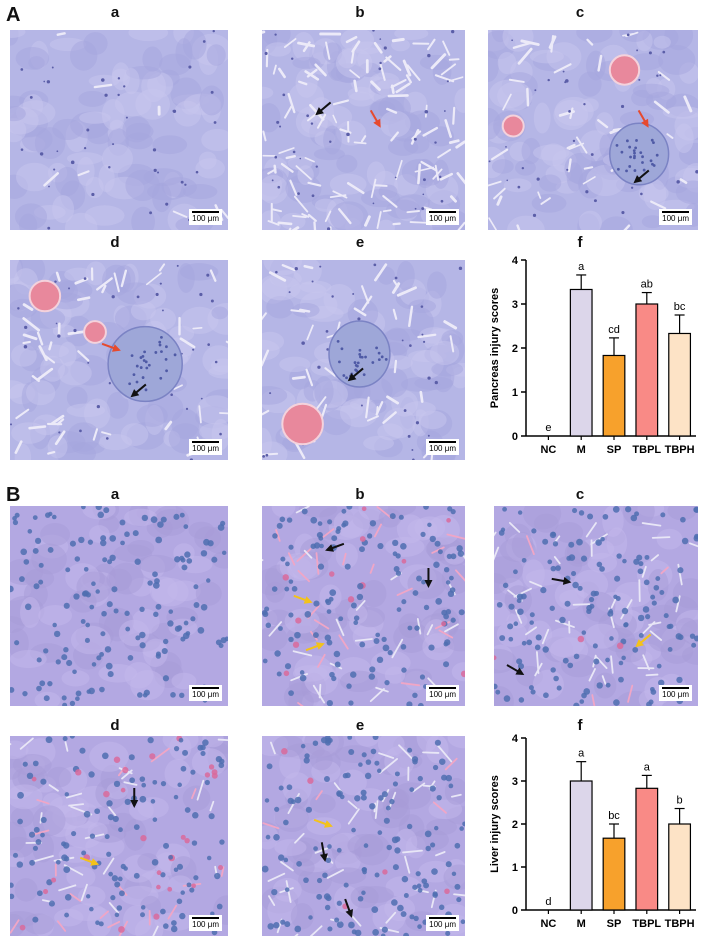 This screenshot has width=706, height=942. I want to click on liver-micrograph-c: 100 μm, so click(596, 606).